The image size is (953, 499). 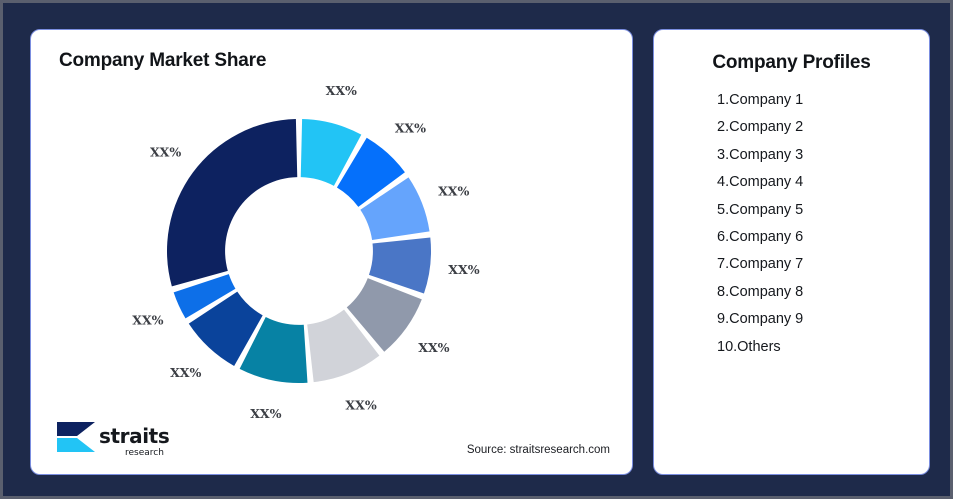 I want to click on company-profiles-title: Company Profiles, so click(x=791, y=62).